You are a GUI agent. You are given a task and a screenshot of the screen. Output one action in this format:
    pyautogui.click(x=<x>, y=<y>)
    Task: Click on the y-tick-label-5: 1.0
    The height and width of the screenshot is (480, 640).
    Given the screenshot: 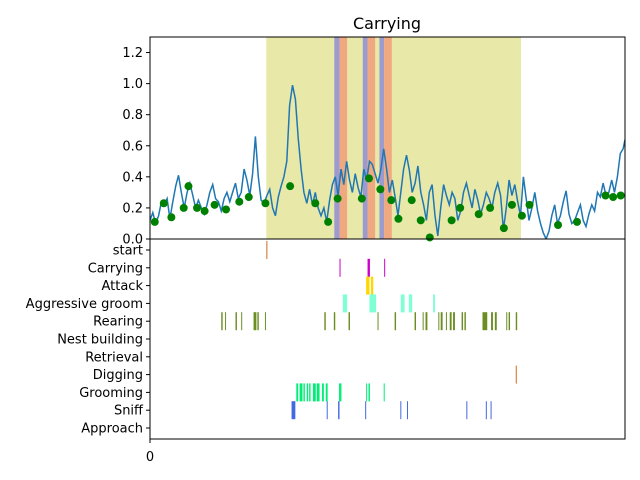 What is the action you would take?
    pyautogui.click(x=132, y=84)
    